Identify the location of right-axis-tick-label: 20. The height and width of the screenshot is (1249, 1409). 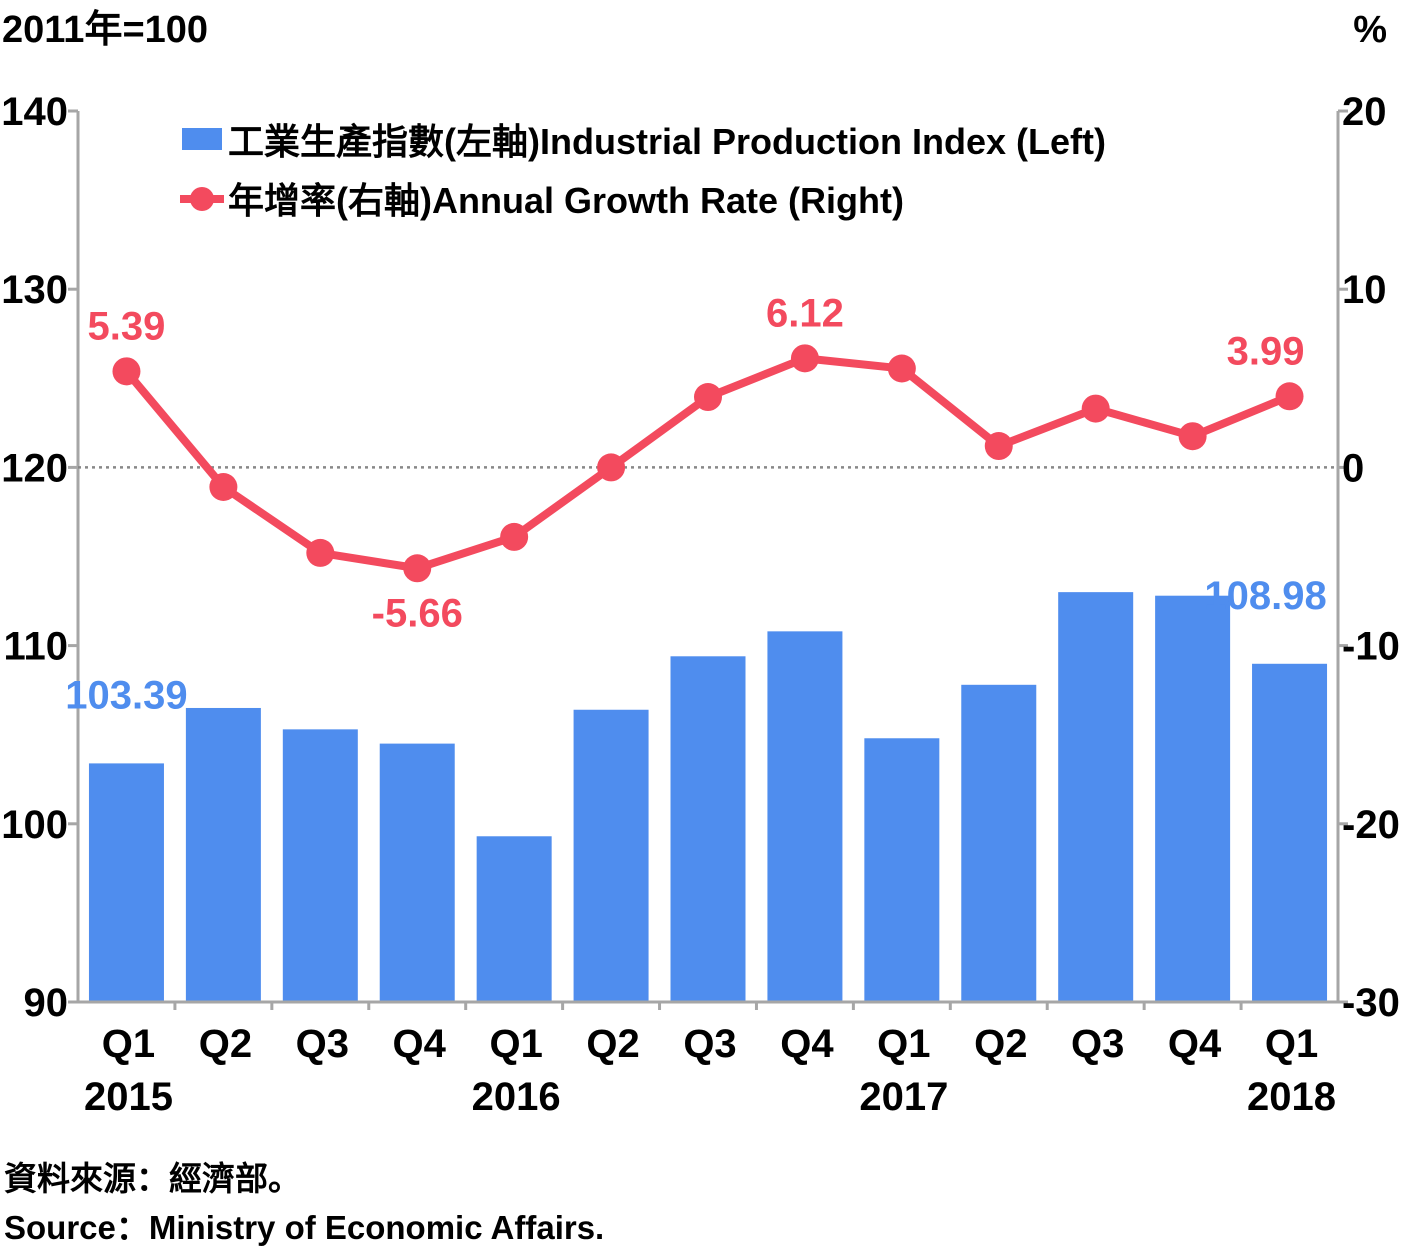
(1364, 112).